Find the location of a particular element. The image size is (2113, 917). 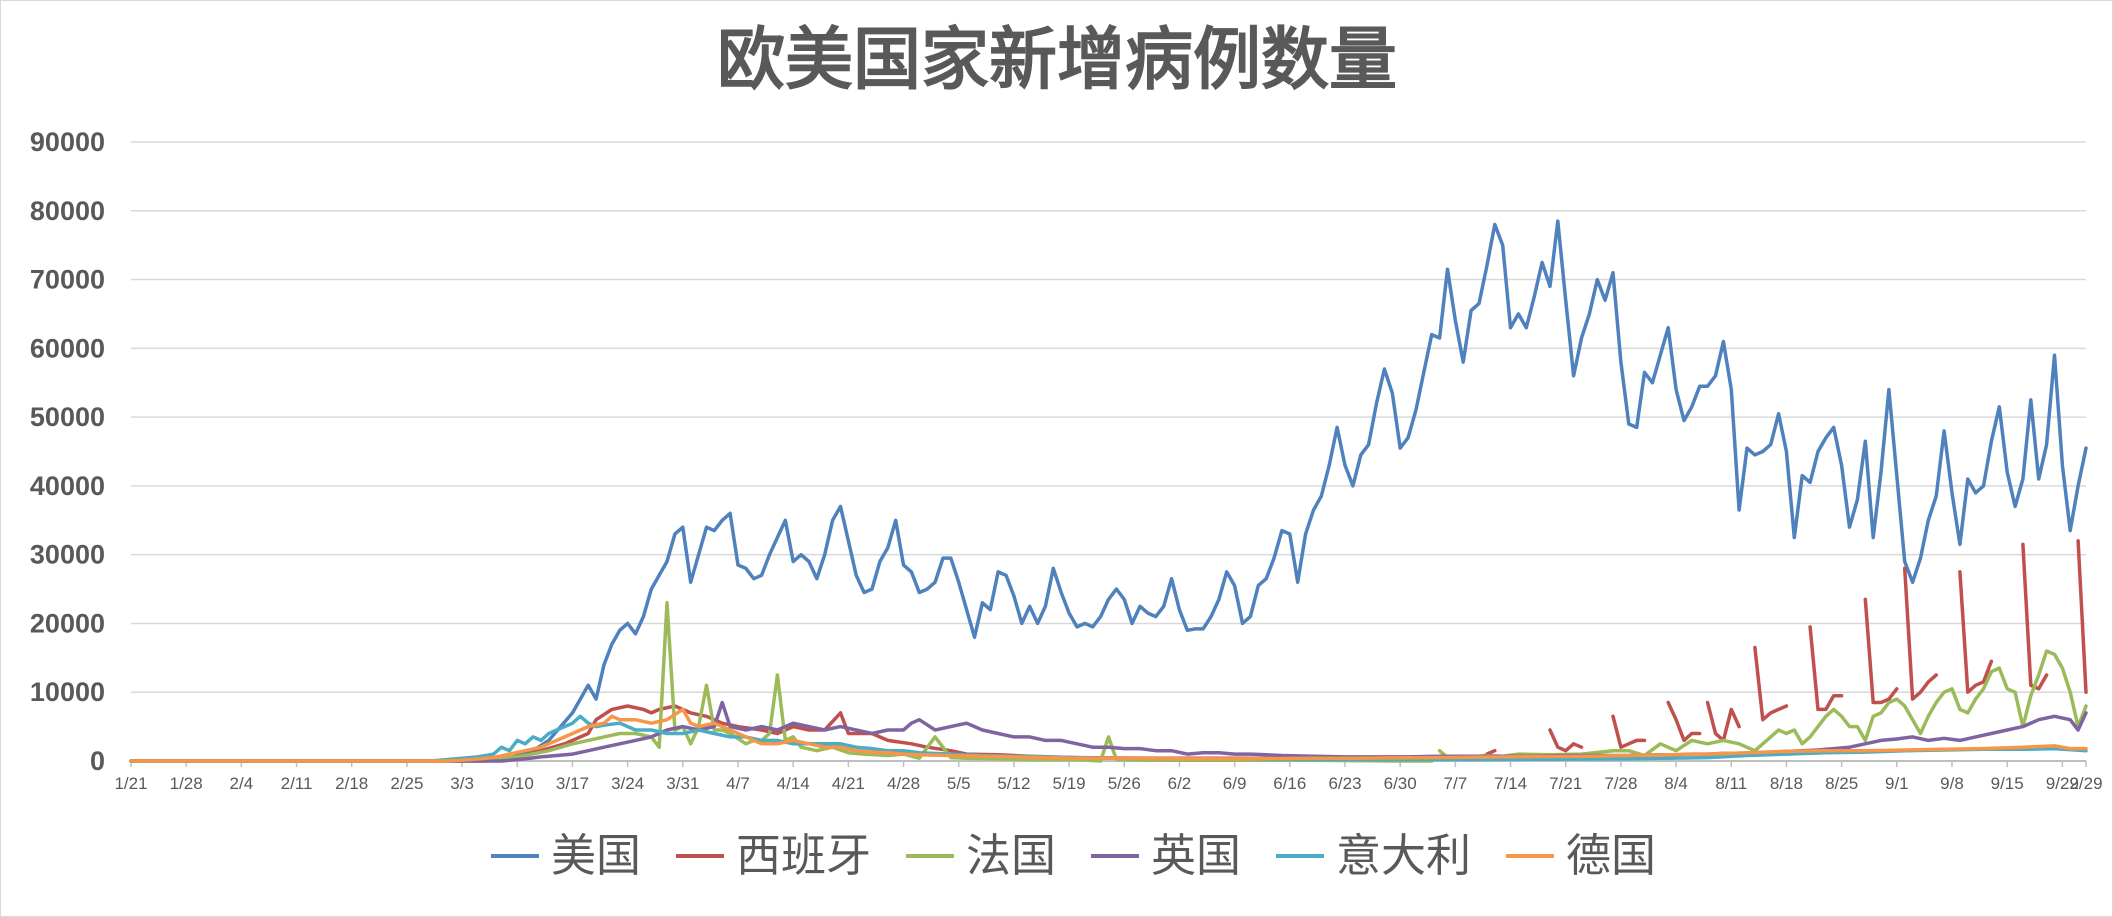

x-tick-label: 9/22 is located at coordinates (2062, 783).